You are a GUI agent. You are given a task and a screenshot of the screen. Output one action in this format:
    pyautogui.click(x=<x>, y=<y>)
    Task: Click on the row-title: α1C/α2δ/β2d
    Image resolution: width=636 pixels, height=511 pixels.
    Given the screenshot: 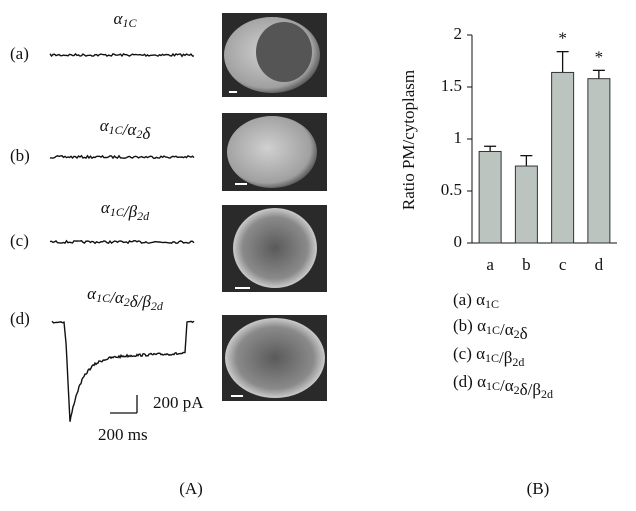 What is the action you would take?
    pyautogui.click(x=125, y=298)
    